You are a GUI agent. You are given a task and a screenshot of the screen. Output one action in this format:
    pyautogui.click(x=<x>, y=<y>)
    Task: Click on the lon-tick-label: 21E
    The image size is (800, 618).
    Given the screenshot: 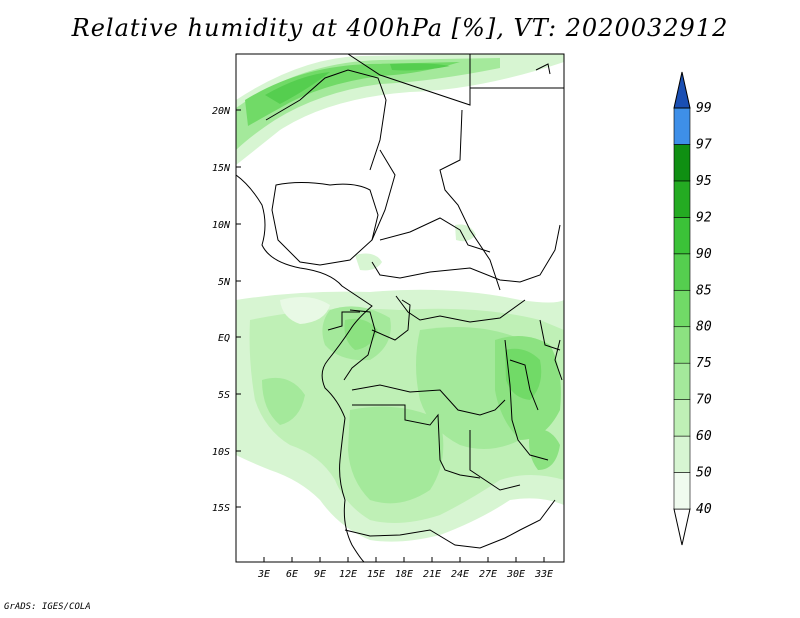 What is the action you would take?
    pyautogui.click(x=432, y=574)
    